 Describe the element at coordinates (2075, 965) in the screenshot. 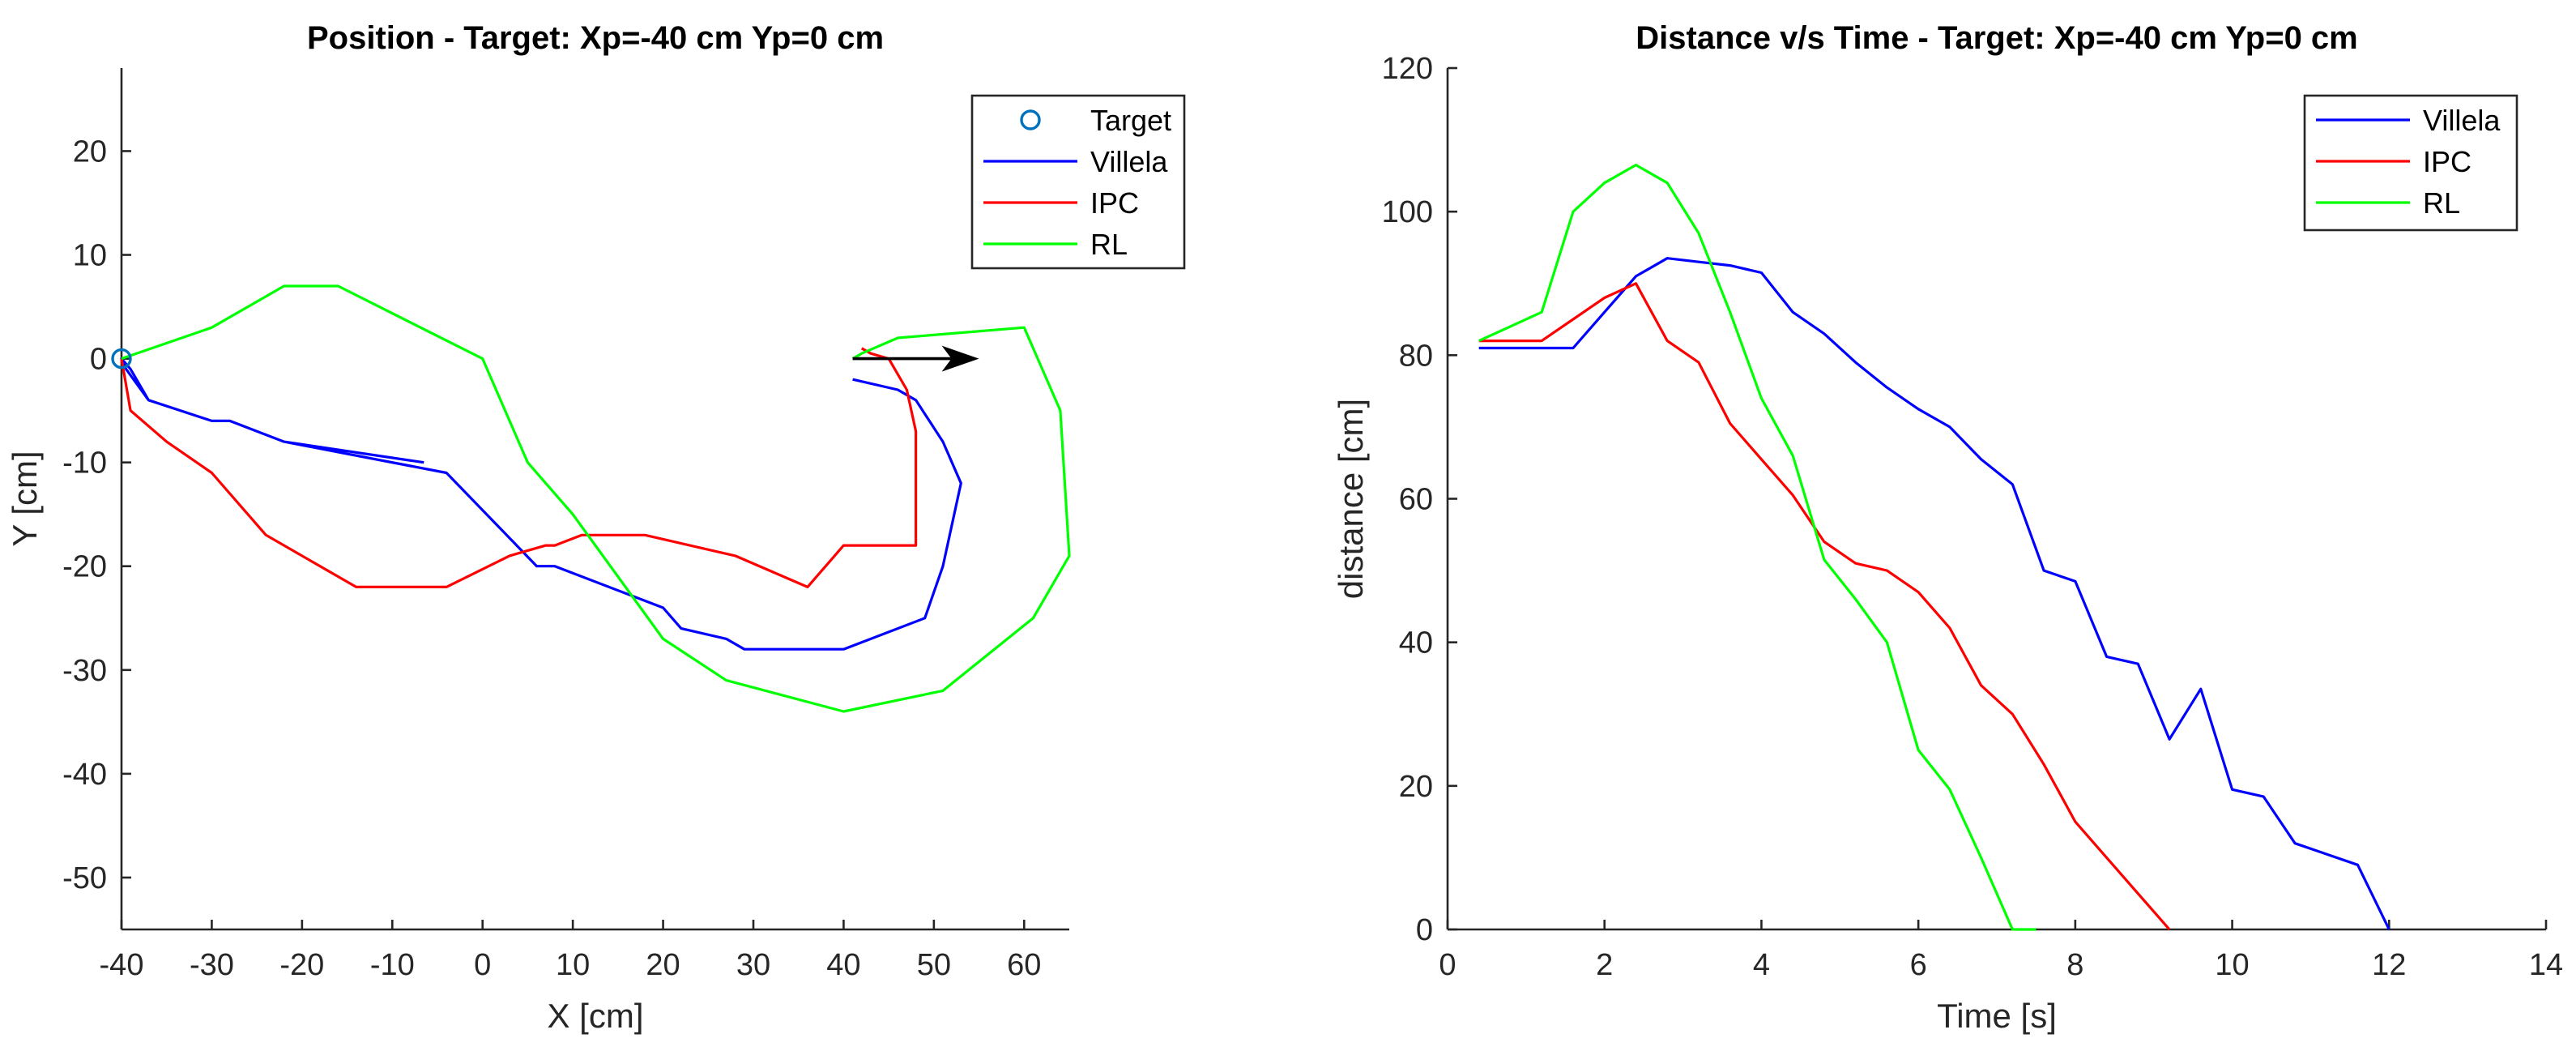

I see `x-tick-label: 8` at that location.